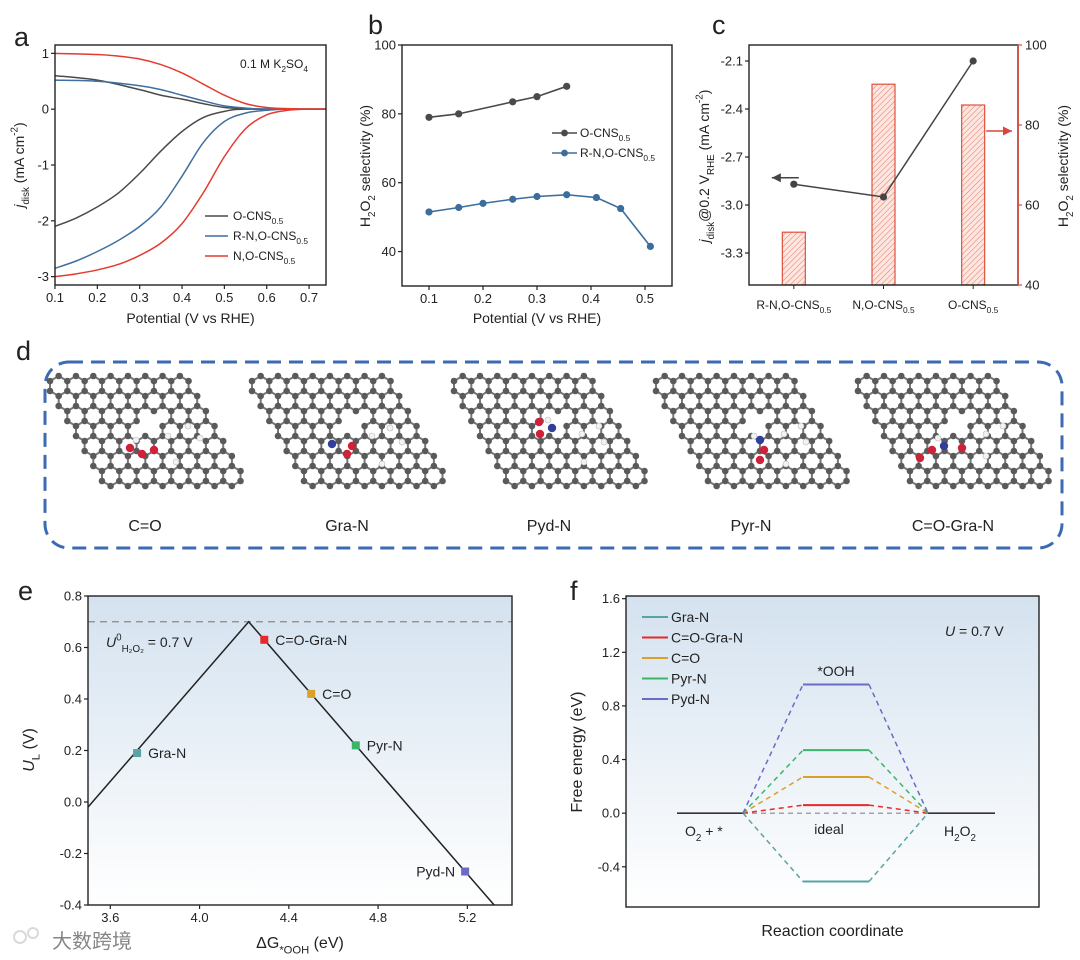  Describe the element at coordinates (378, 917) in the screenshot. I see `x-tick-label: 4.8` at that location.